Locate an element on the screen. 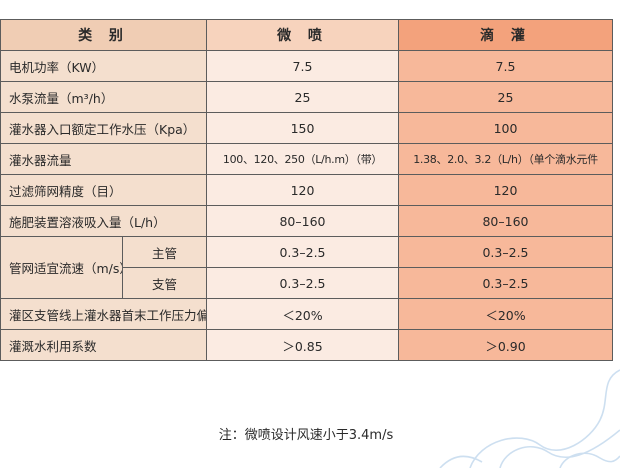 The width and height of the screenshot is (620, 468). micro-value: 100、120、250（L/h.m）（带） is located at coordinates (302, 159).